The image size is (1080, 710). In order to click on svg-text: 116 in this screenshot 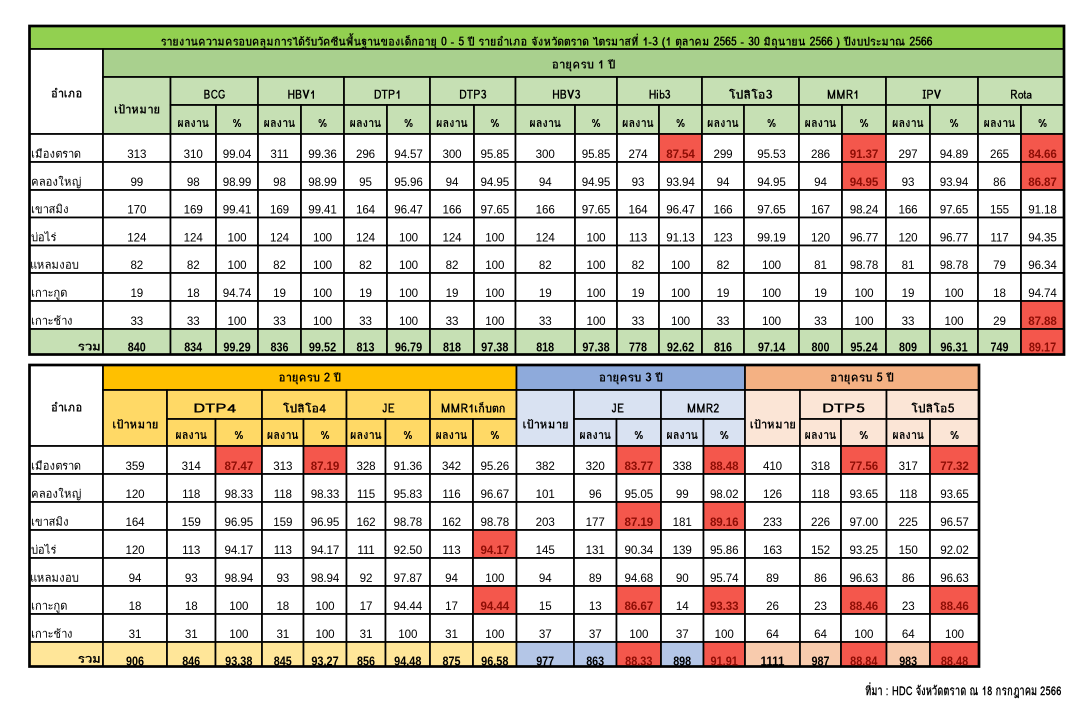, I will do `click(451, 494)`.